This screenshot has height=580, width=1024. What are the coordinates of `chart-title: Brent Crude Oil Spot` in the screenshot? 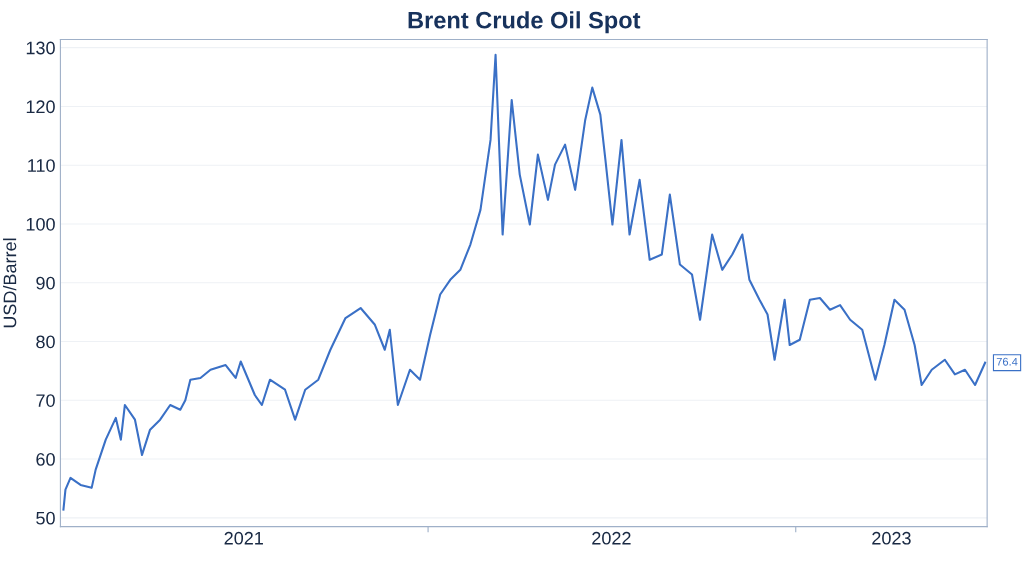 It's located at (524, 22).